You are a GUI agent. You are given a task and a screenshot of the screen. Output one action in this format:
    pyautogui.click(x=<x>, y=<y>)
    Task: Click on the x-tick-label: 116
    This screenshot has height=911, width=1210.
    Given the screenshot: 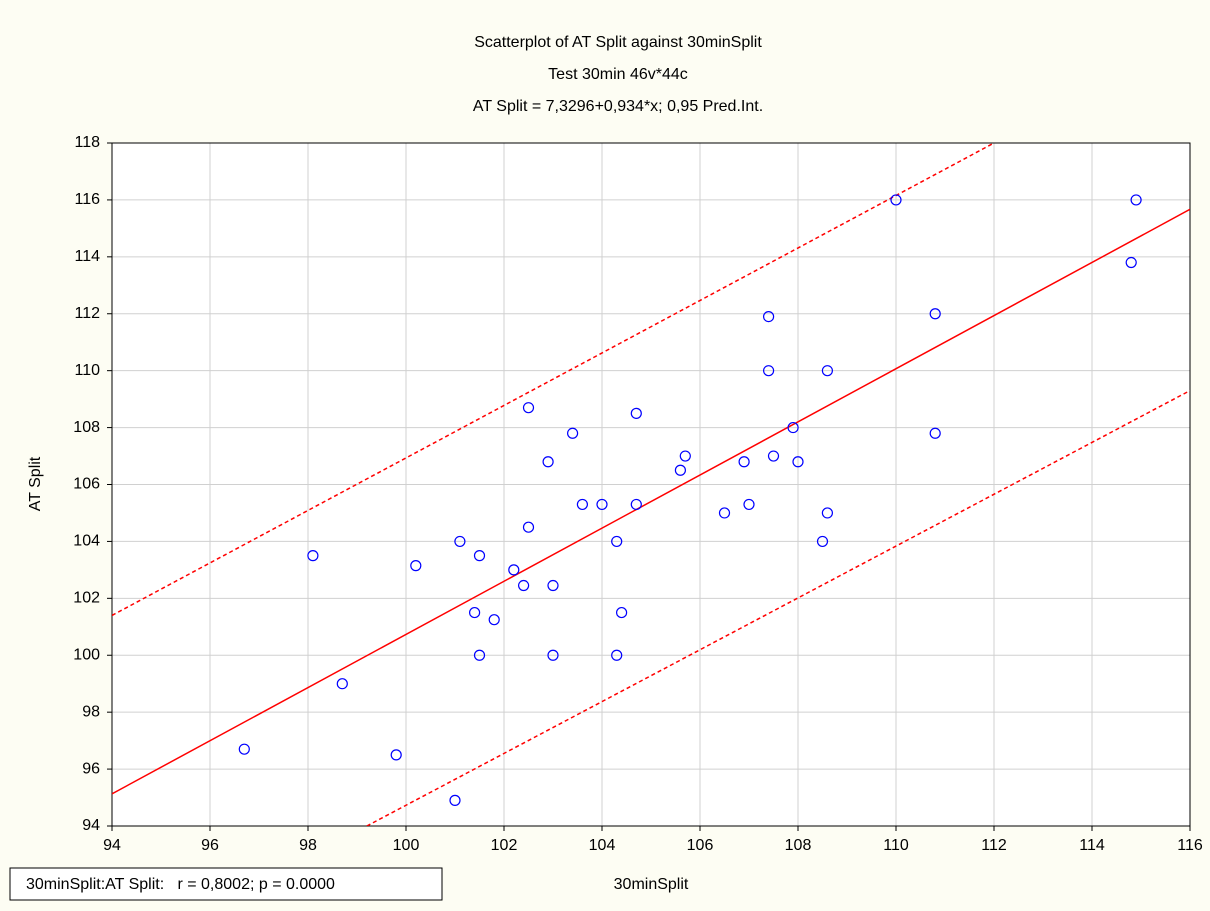 What is the action you would take?
    pyautogui.click(x=1190, y=845)
    